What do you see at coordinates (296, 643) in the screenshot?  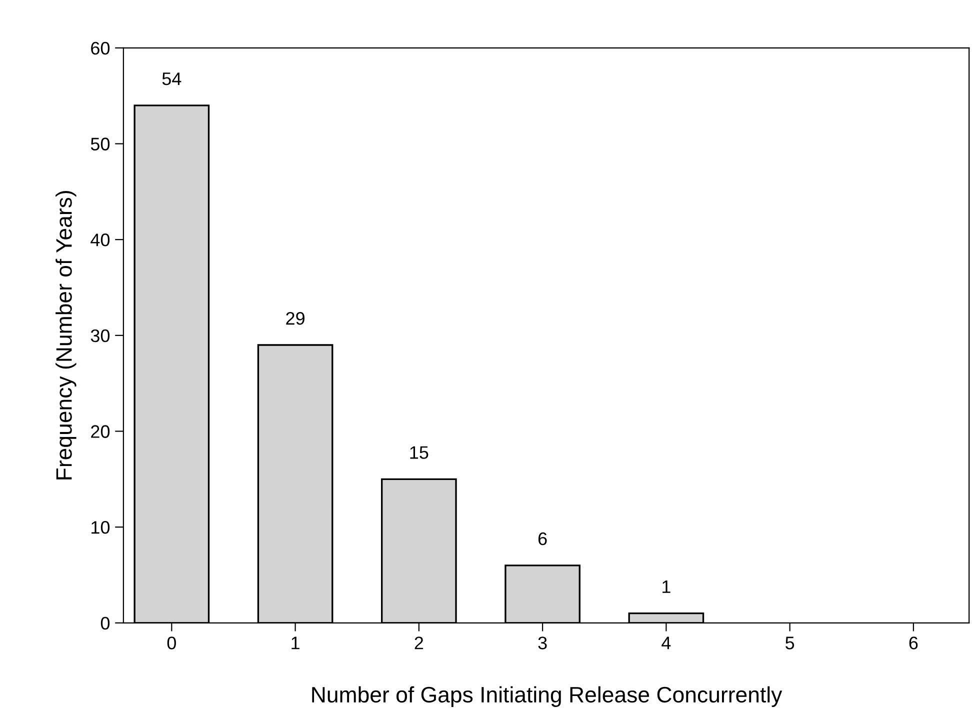 I see `x-tick-label: 1` at bounding box center [296, 643].